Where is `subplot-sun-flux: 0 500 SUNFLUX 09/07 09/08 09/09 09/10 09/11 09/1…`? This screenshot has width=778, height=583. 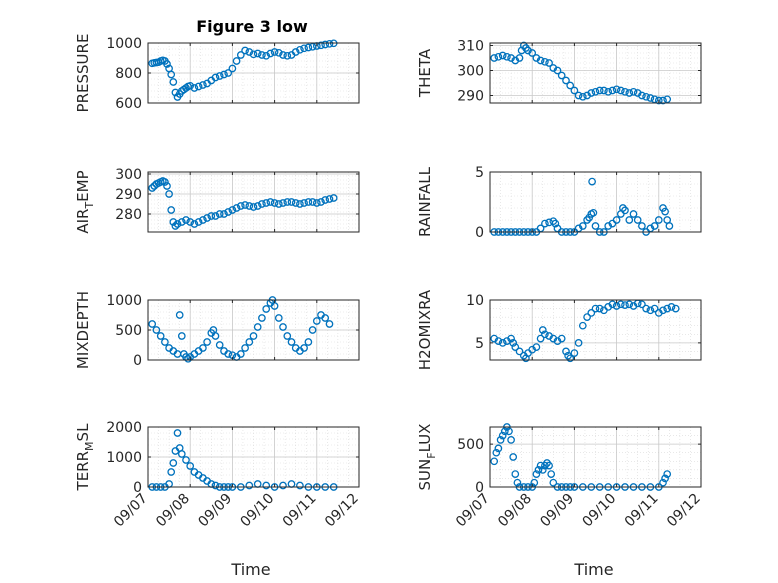
subplot-sun-flux: 0 500 SUNFLUX 09/07 09/08 09/09 09/10 09/11 09/1… is located at coordinates (560, 477).